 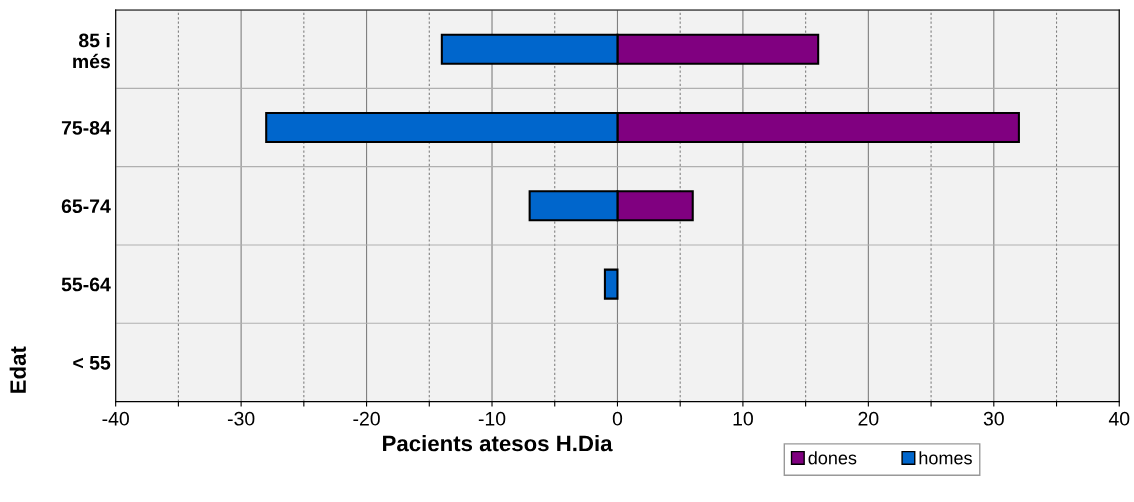 I want to click on x-axis-title: Pacients atesos H.Dia, so click(x=498, y=443).